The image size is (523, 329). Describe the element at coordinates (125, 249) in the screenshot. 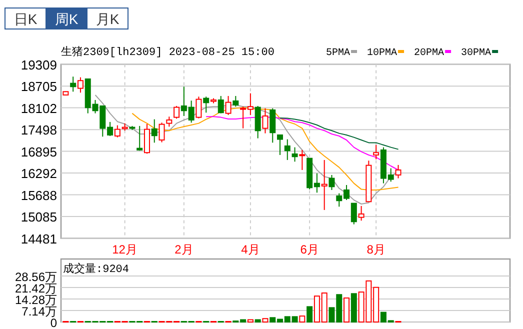

I see `x-tick-label: 12月` at that location.